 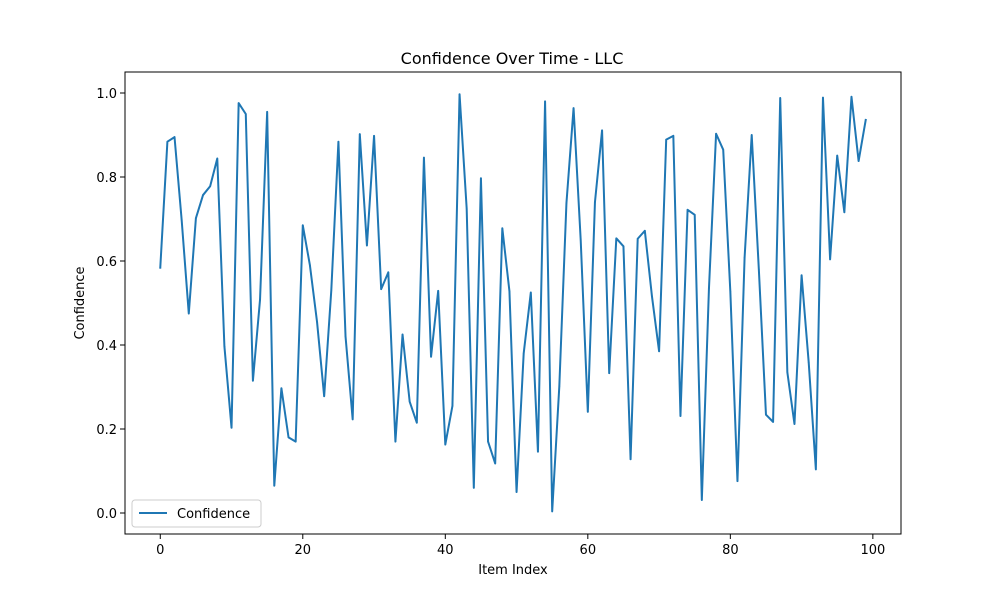 What do you see at coordinates (588, 550) in the screenshot?
I see `x-tick-label: 60` at bounding box center [588, 550].